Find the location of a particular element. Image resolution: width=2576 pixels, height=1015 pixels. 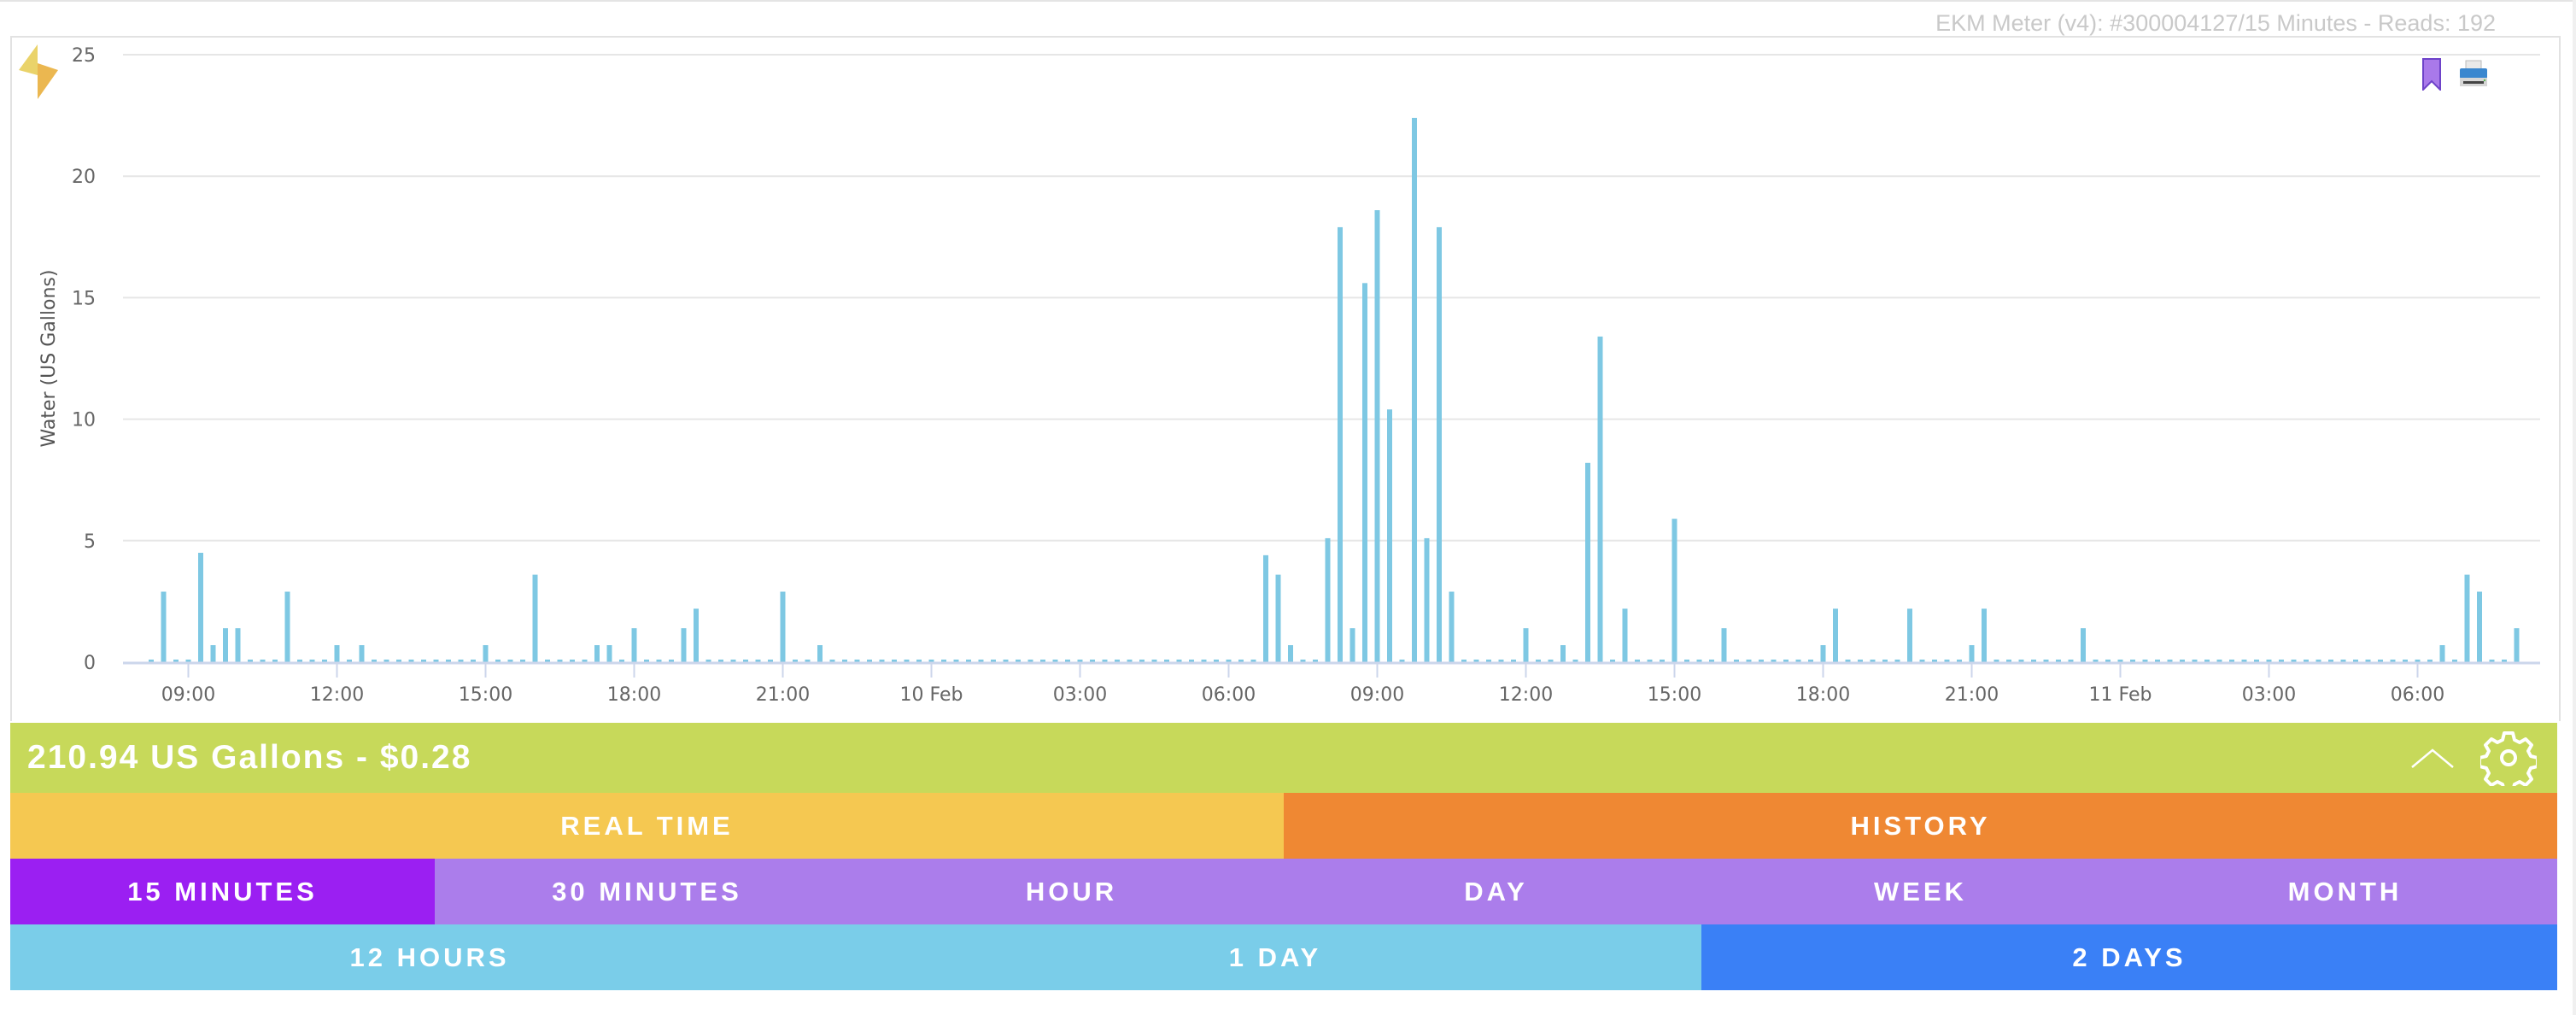

tab-history: HISTORY is located at coordinates (1920, 826).